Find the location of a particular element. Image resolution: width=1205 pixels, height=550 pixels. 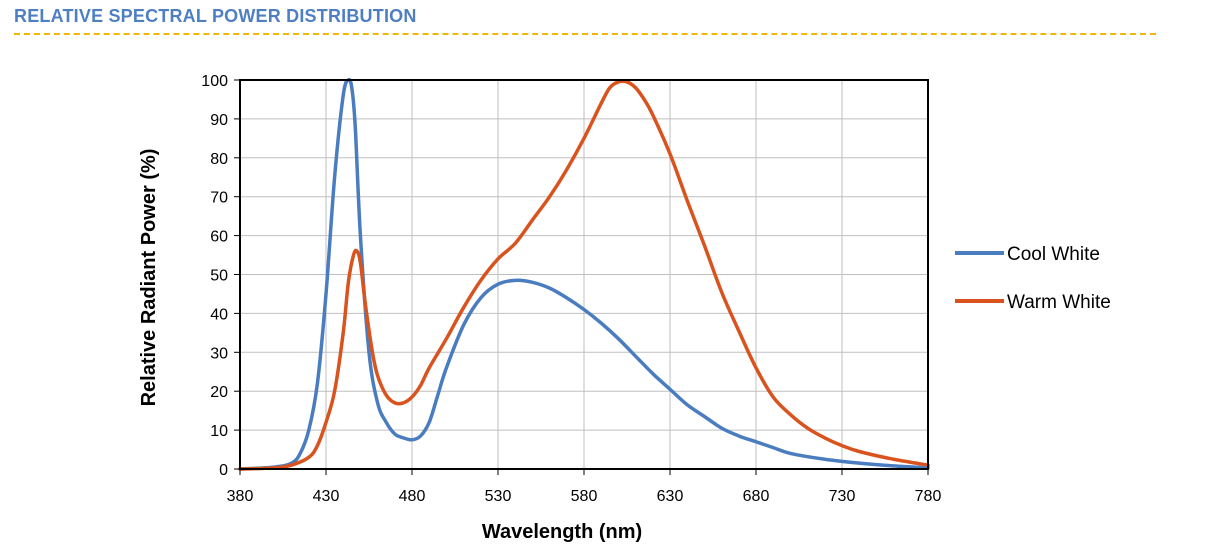

x-tick-label: 680 is located at coordinates (756, 496).